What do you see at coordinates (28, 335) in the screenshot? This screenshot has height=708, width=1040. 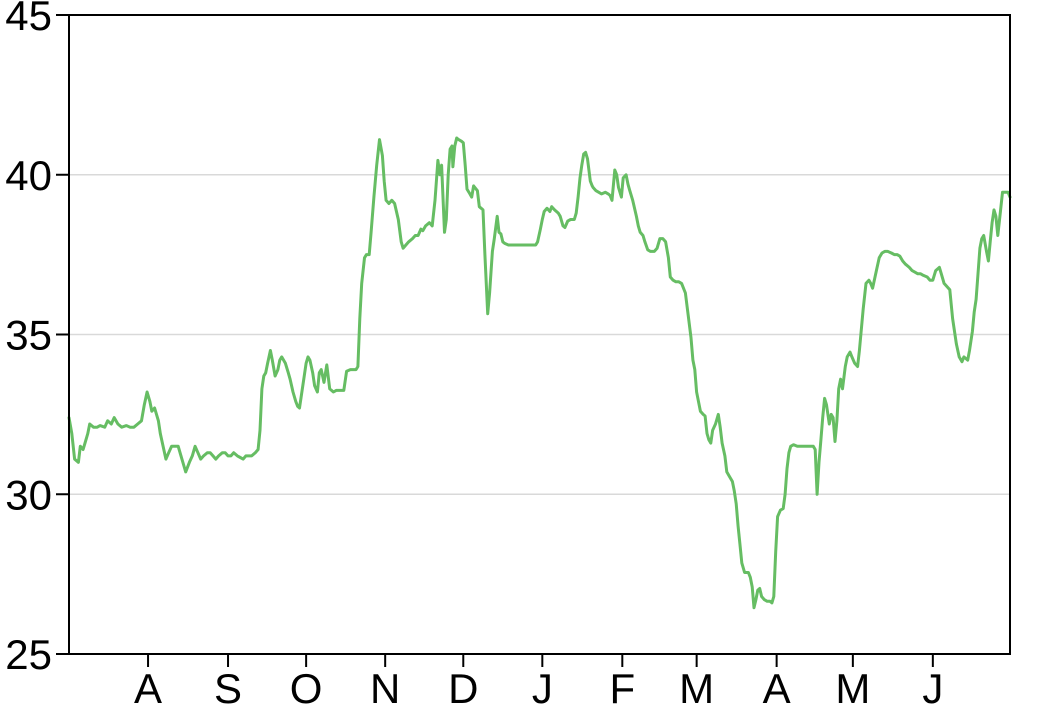 I see `y-axis-tick-label: 35` at bounding box center [28, 335].